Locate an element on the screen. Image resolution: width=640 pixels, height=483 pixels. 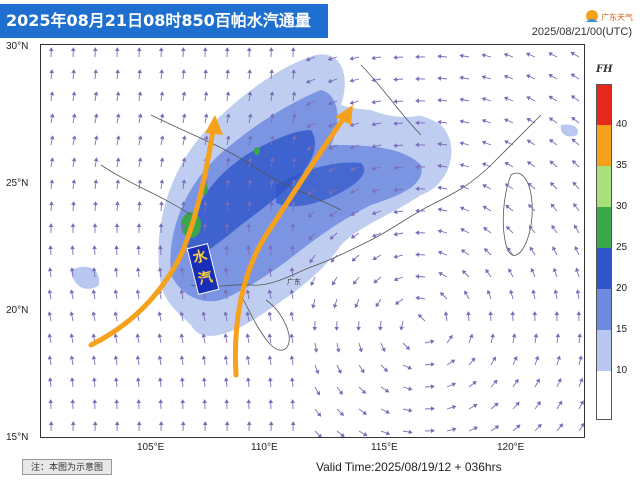
lat-label-25n: 25°N is located at coordinates (17, 183).